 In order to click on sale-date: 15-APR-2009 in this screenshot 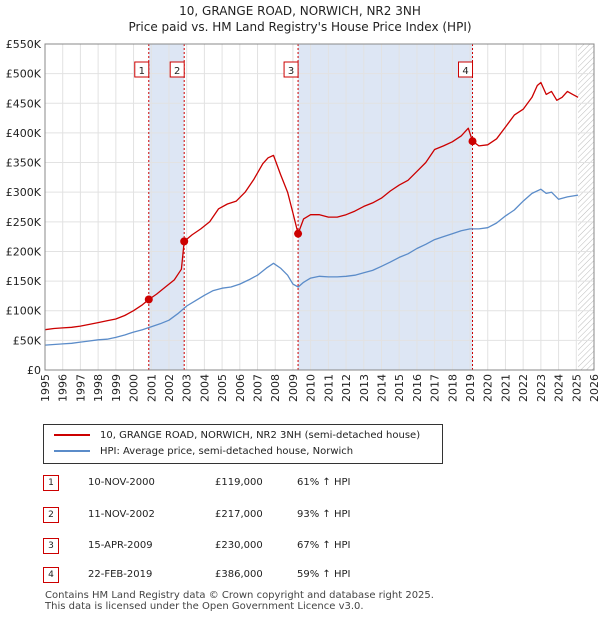, I will do `click(120, 545)`.